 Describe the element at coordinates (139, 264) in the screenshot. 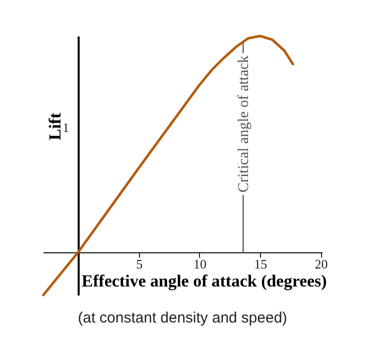

I see `x-tick-label: 5` at that location.